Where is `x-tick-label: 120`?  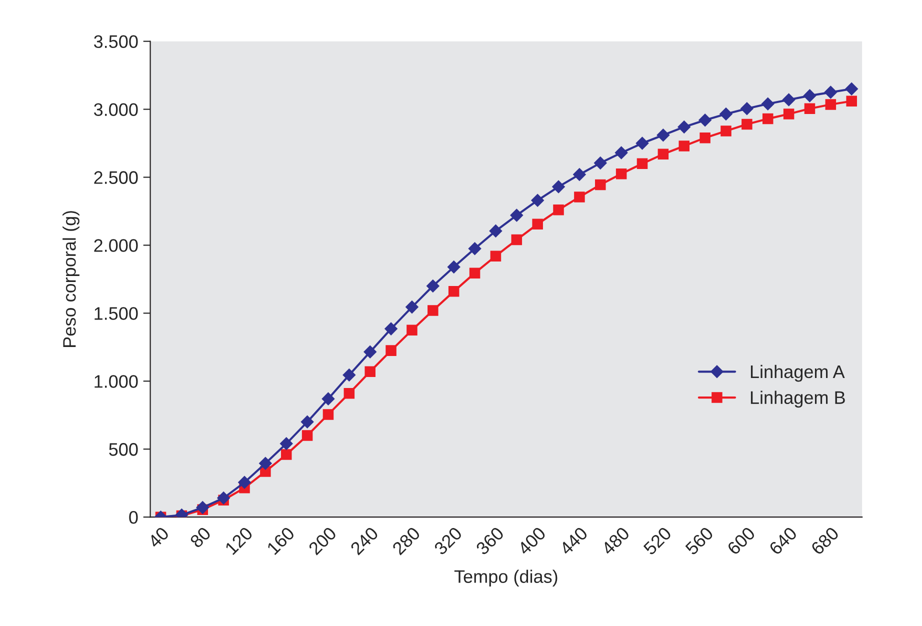 x-tick-label: 120 is located at coordinates (239, 541).